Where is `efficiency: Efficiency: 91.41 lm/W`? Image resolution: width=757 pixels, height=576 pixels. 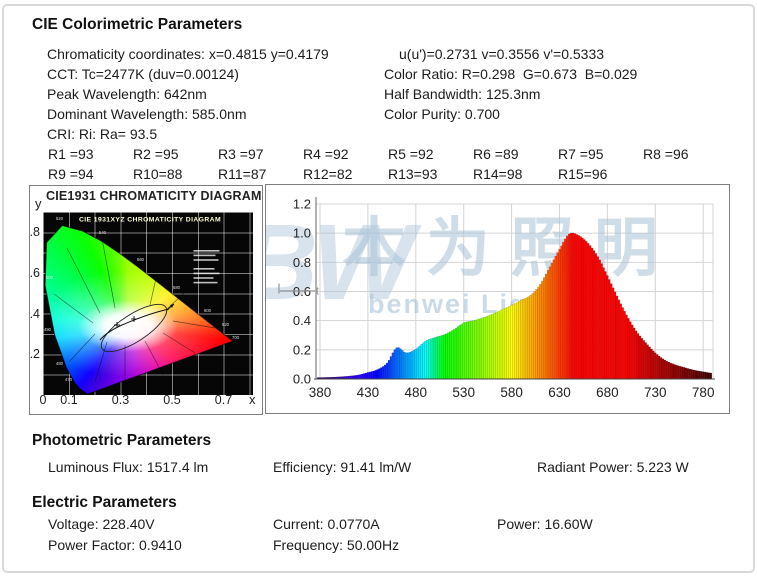
efficiency: Efficiency: 91.41 lm/W is located at coordinates (342, 467).